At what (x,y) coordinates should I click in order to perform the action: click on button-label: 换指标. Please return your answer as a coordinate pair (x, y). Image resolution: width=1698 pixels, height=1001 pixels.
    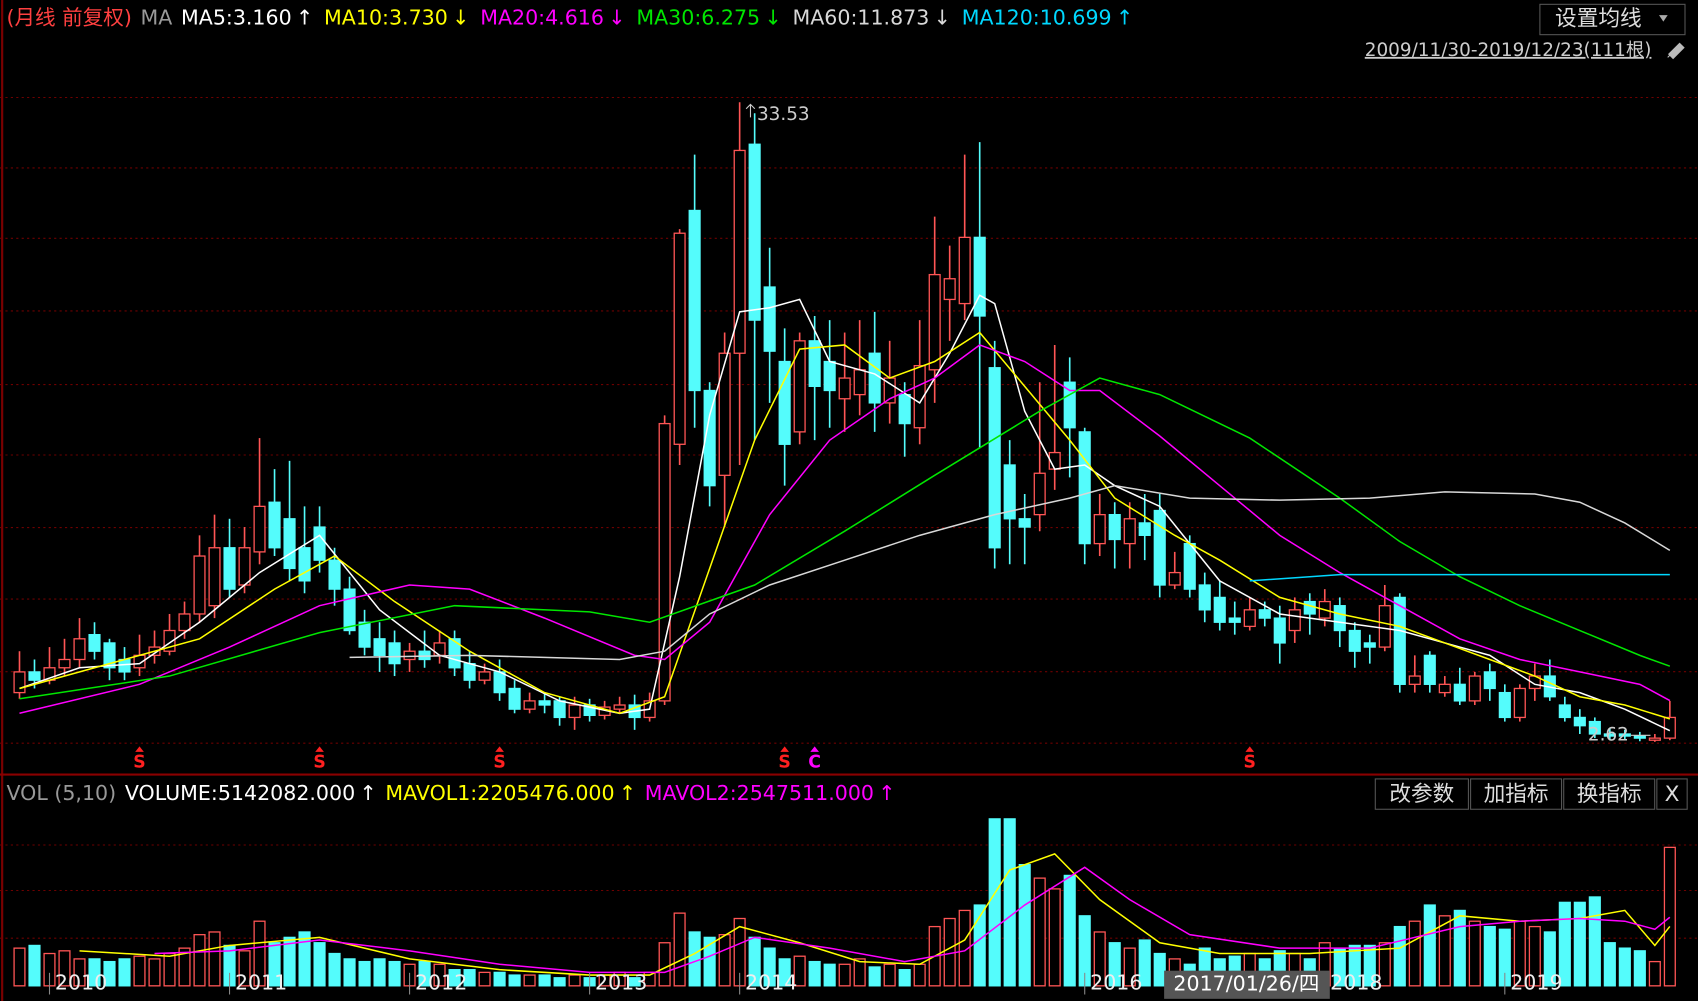
    Looking at the image, I should click on (1609, 794).